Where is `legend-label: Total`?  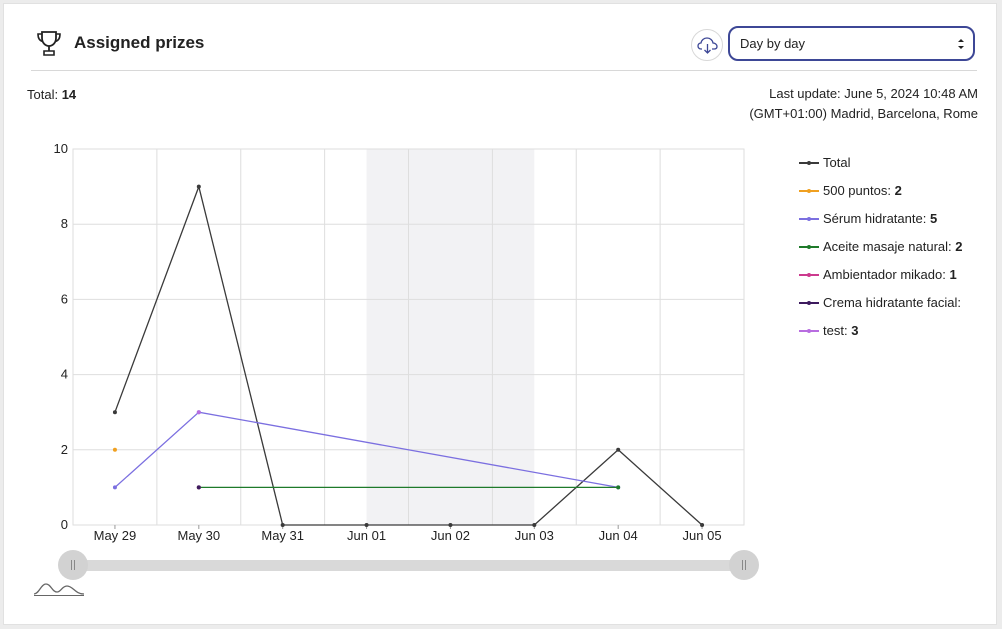
legend-label: Total is located at coordinates (836, 162).